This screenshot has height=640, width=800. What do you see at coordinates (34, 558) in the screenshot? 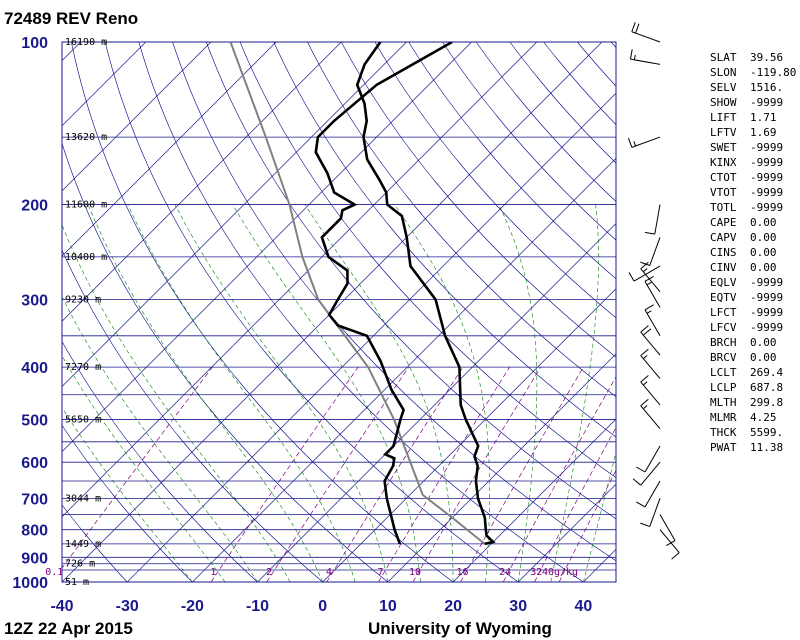
I see `pressure-tick-label: 900` at bounding box center [34, 558].